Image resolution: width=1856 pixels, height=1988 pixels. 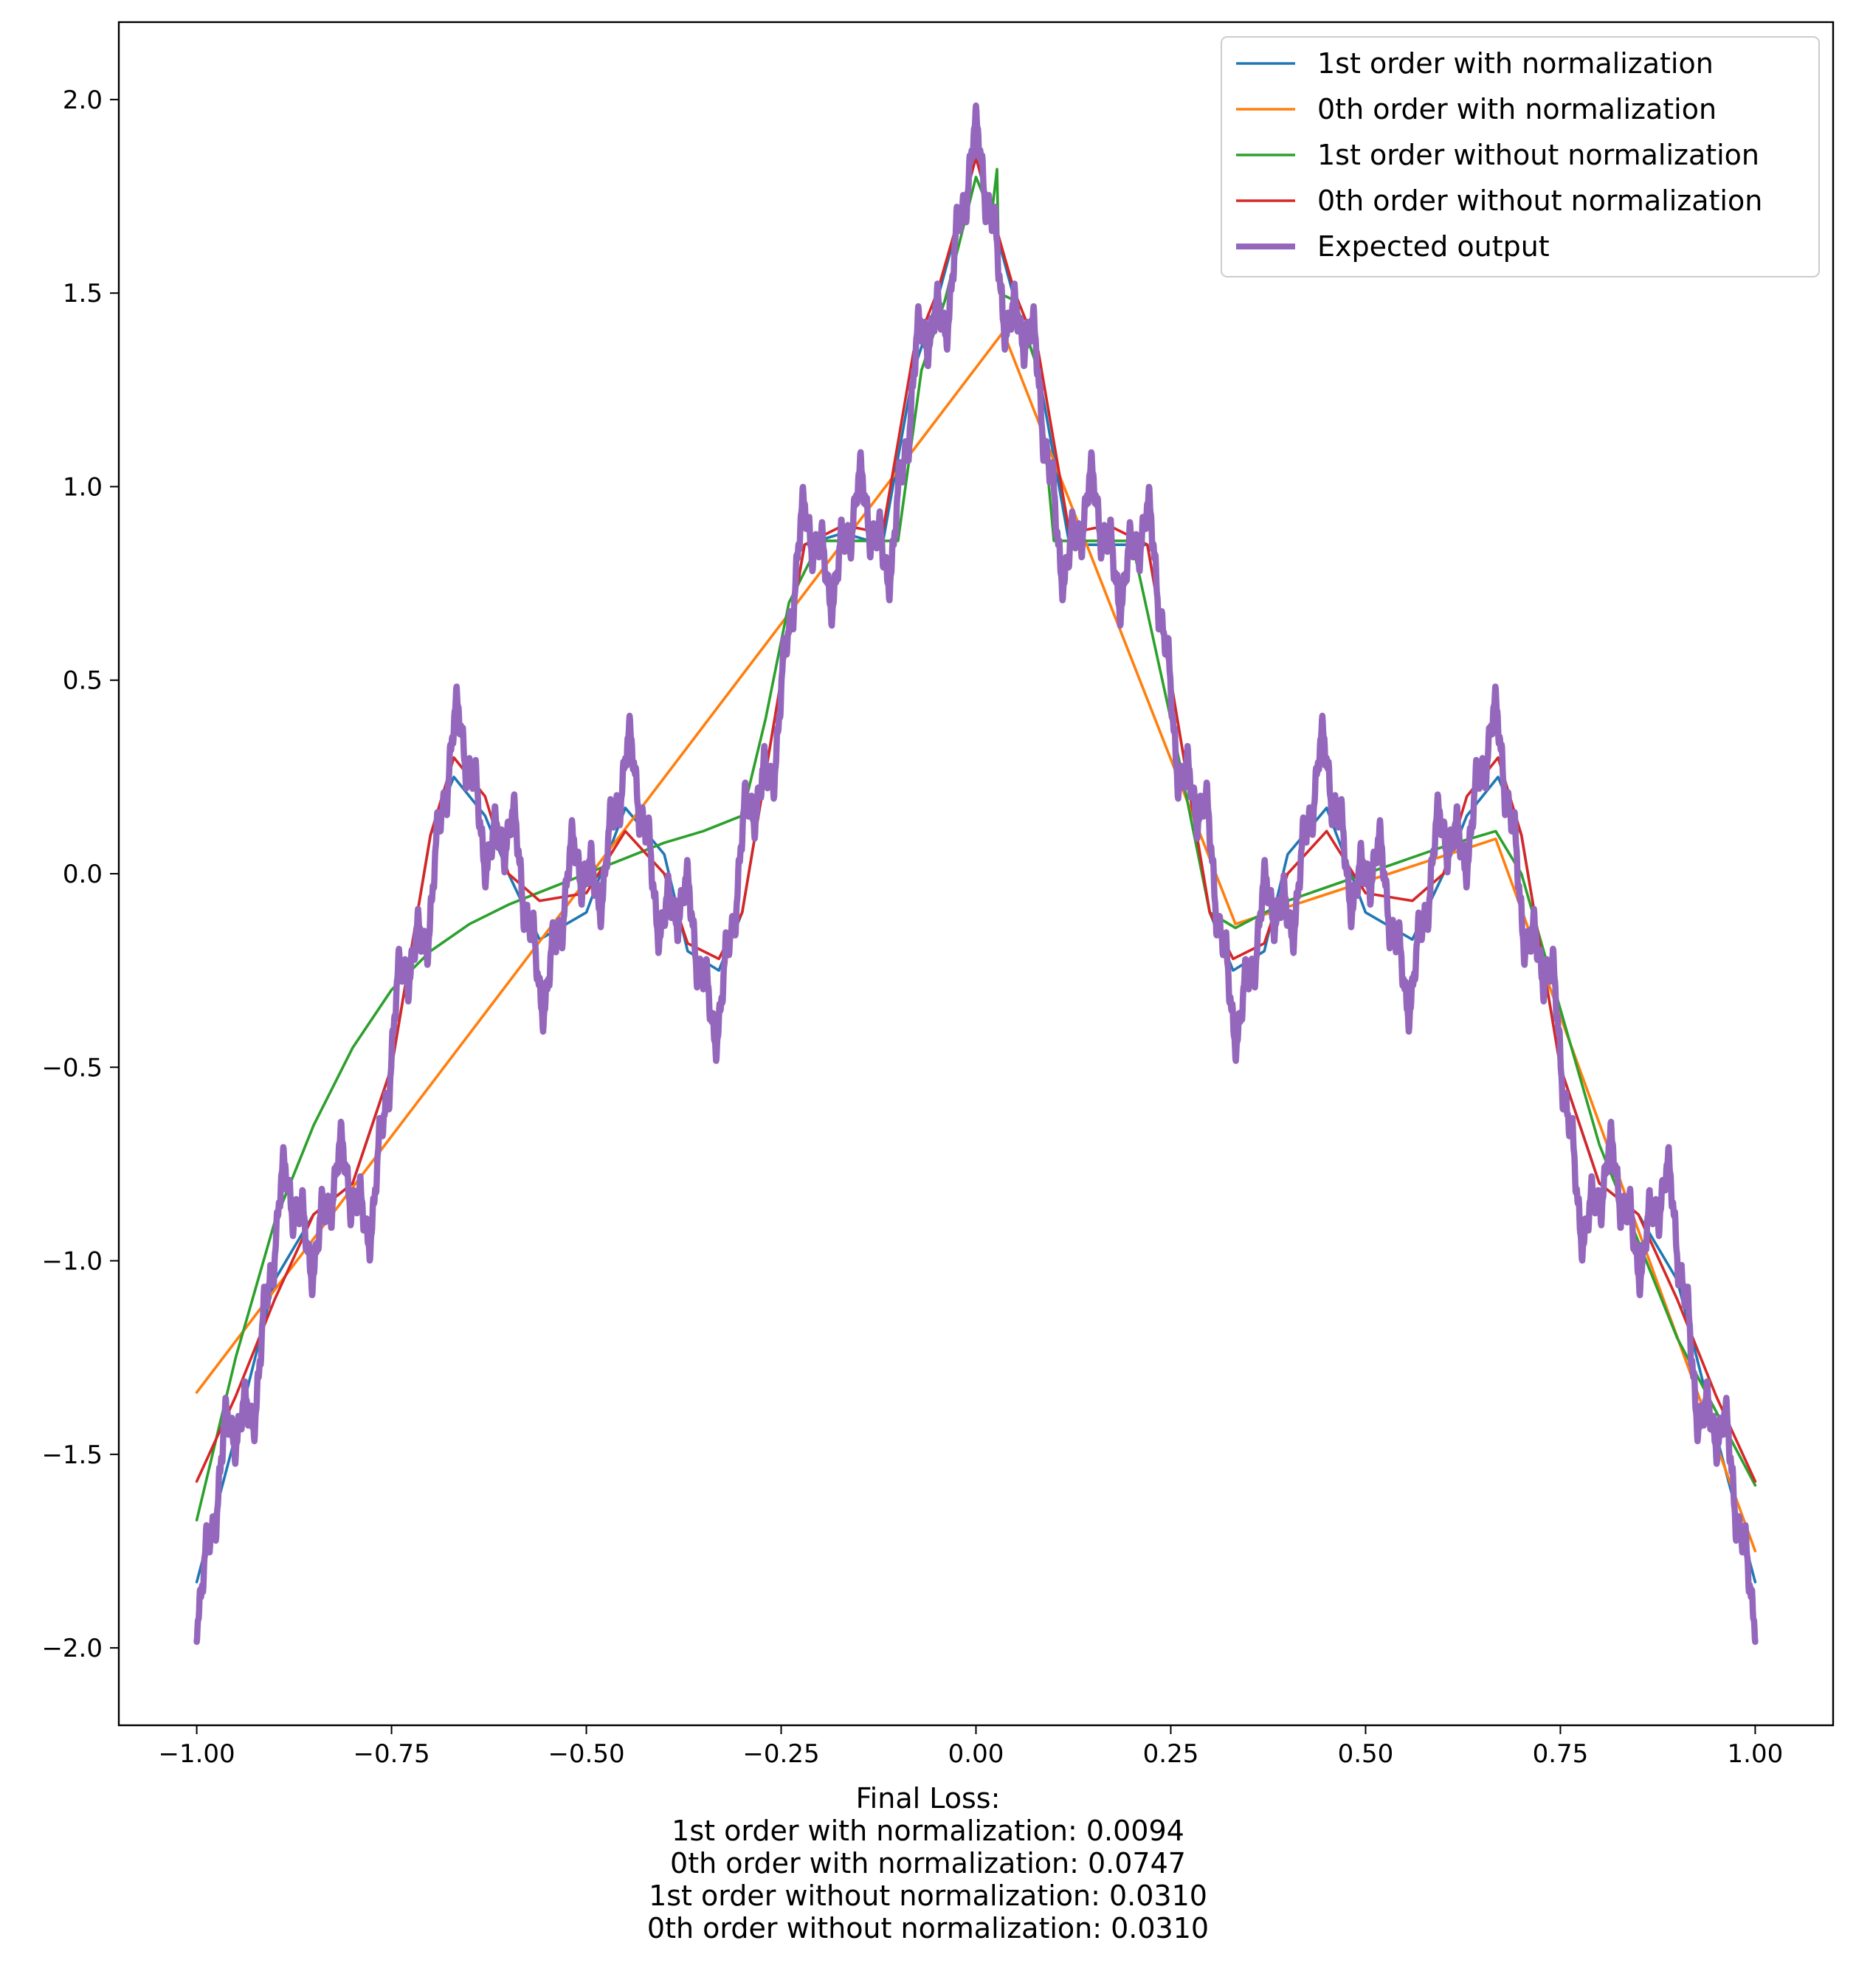 I want to click on legend-label: 0th order with normalization, so click(x=1517, y=109).